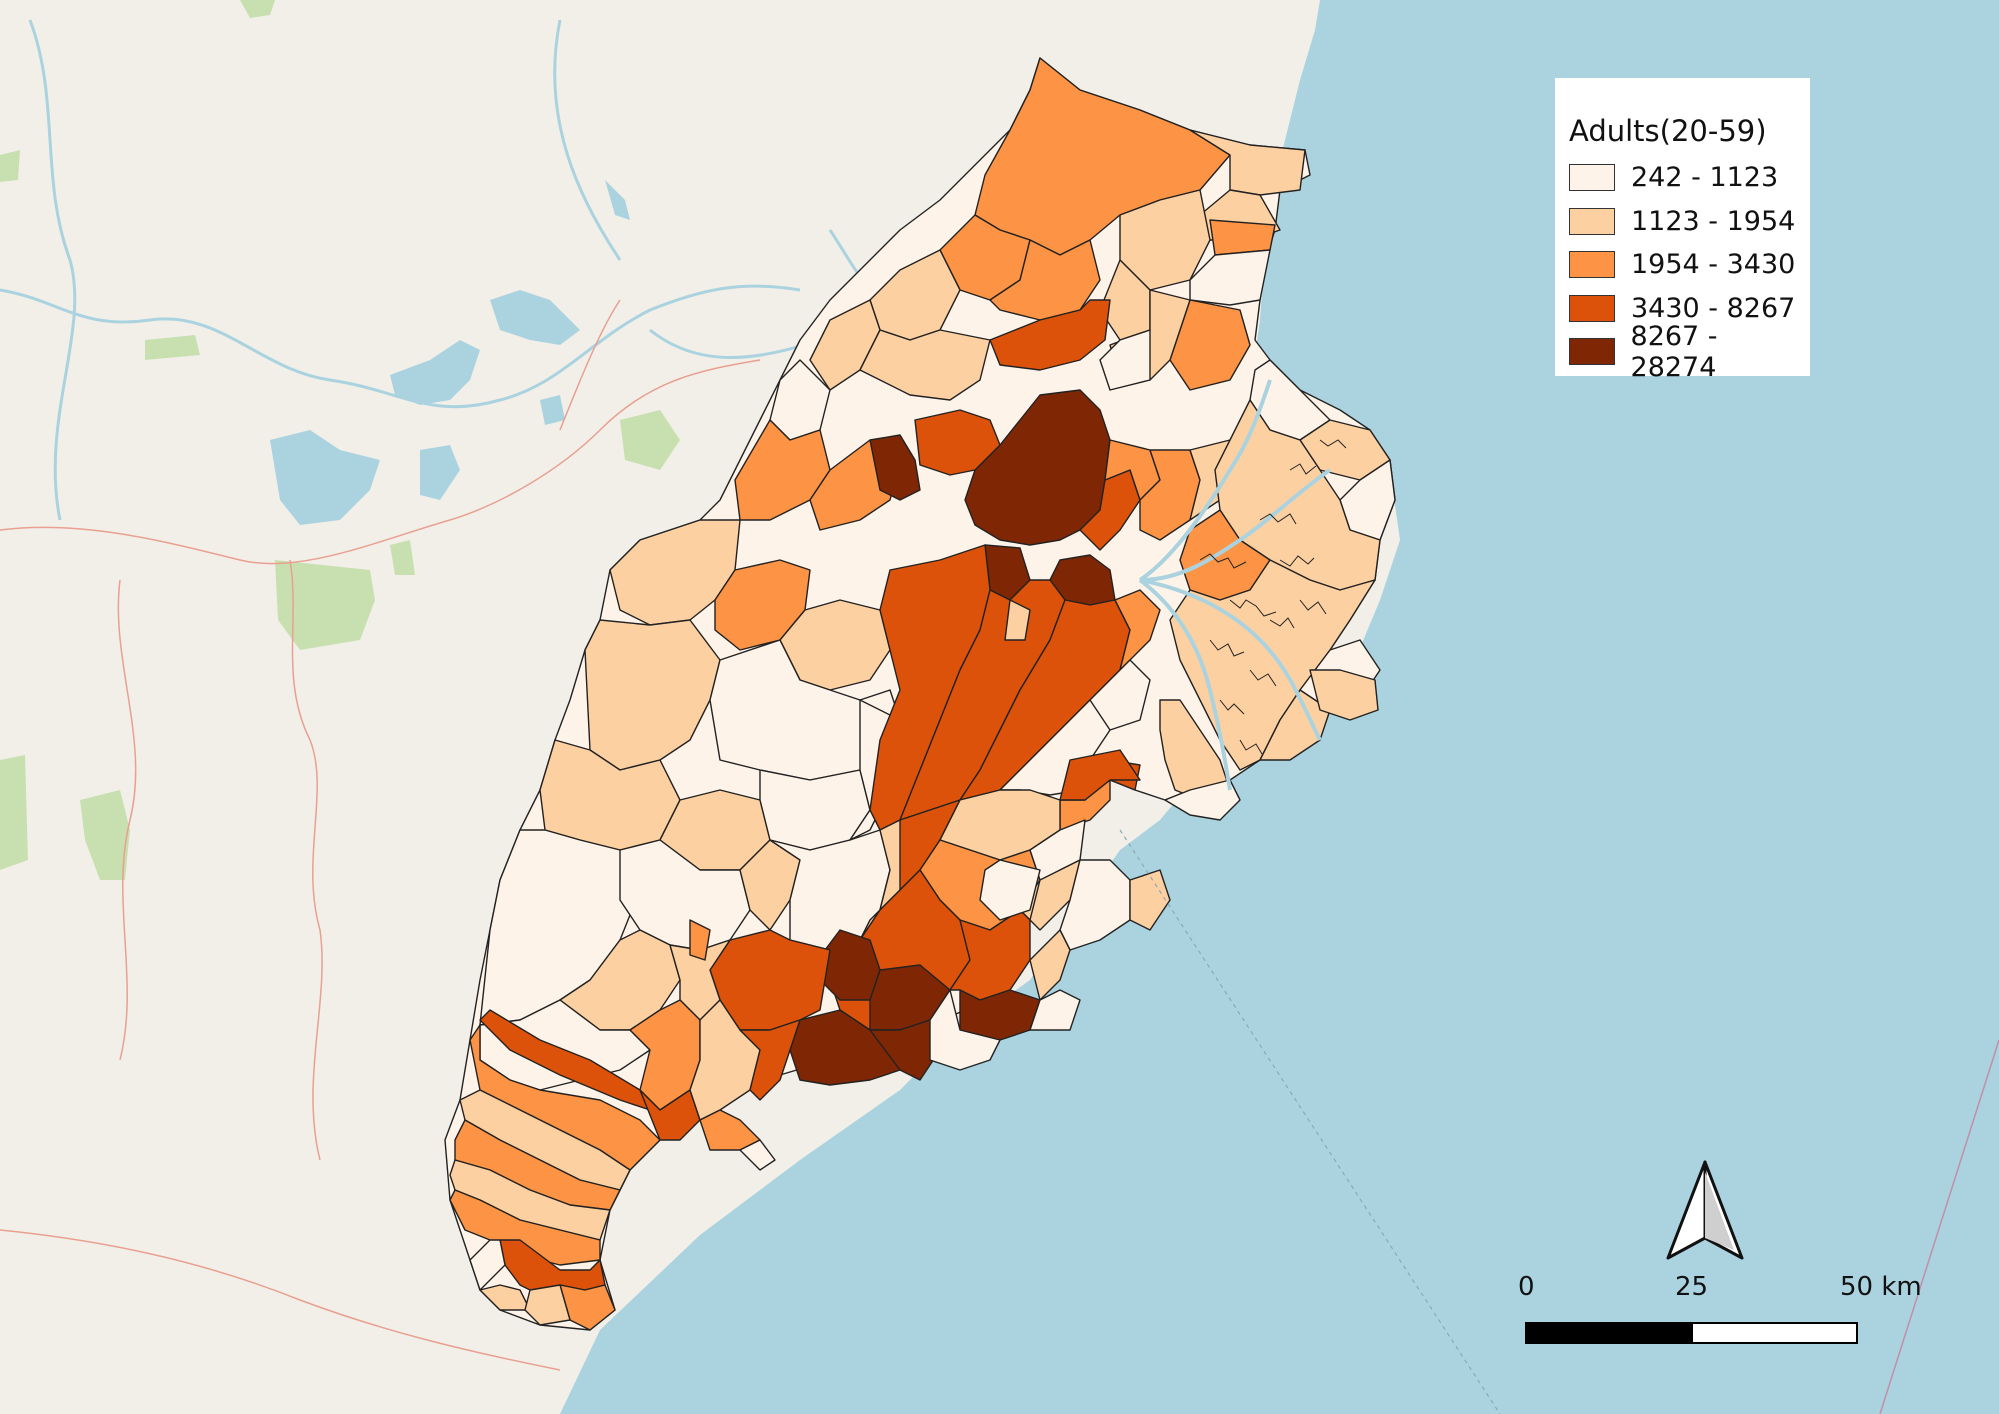  What do you see at coordinates (1720, 1312) in the screenshot?
I see `scale-bar: 0 25 50 km` at bounding box center [1720, 1312].